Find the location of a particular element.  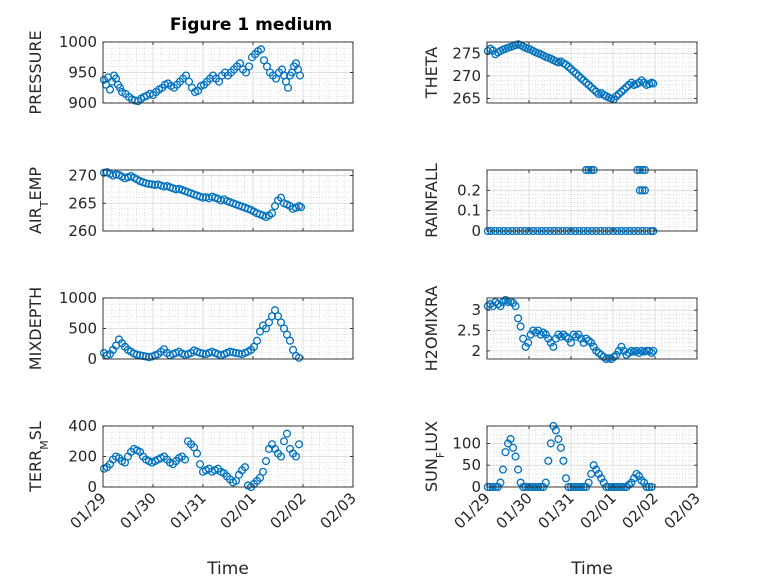

y-axis-label-part: TERR is located at coordinates (35, 471).